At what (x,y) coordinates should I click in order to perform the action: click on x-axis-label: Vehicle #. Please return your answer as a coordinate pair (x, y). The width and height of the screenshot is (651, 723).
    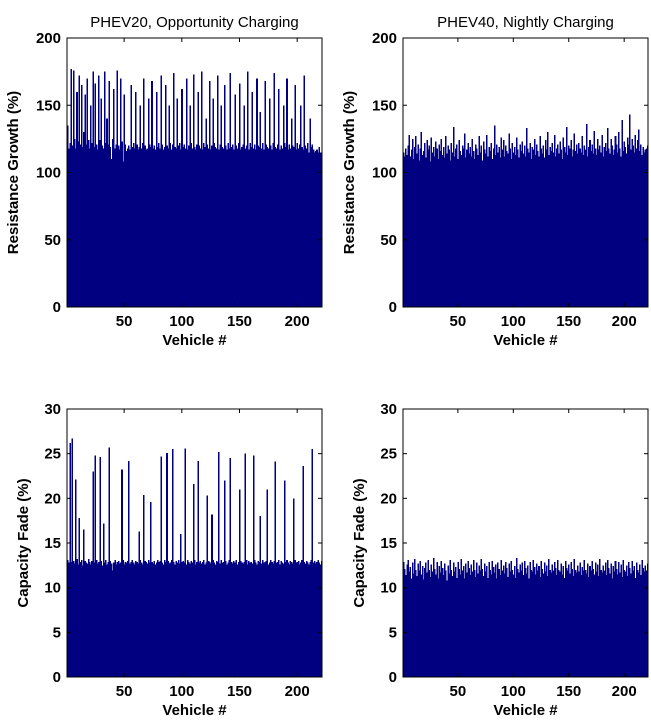
    Looking at the image, I should click on (525, 710).